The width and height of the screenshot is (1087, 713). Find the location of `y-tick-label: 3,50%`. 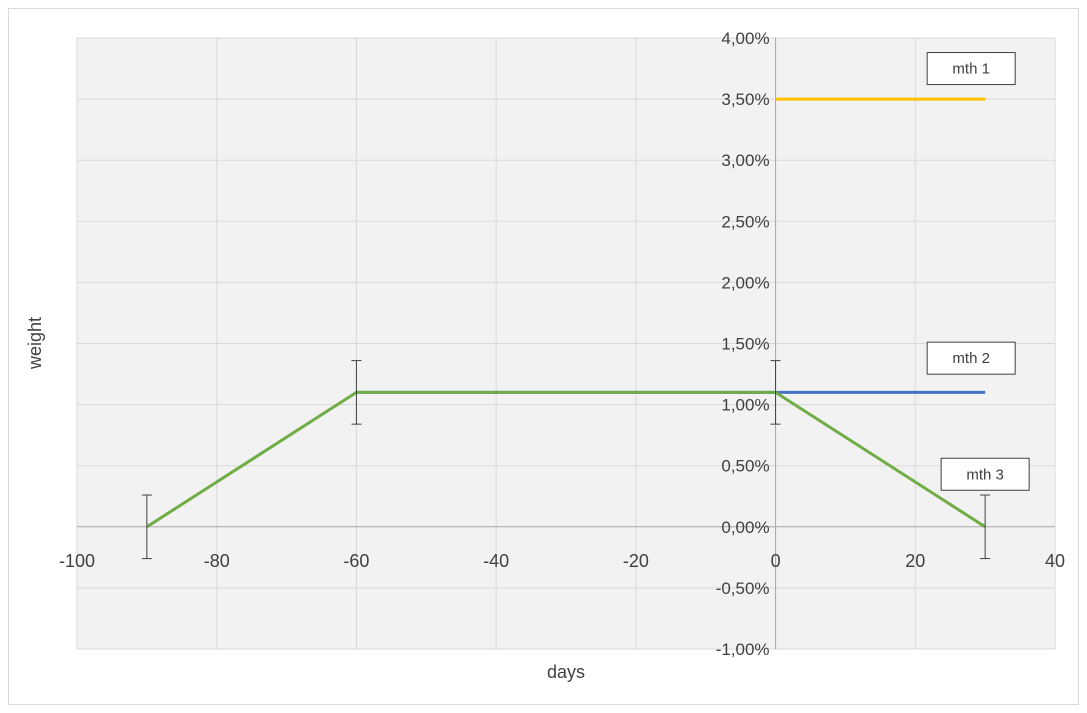

y-tick-label: 3,50% is located at coordinates (745, 99).